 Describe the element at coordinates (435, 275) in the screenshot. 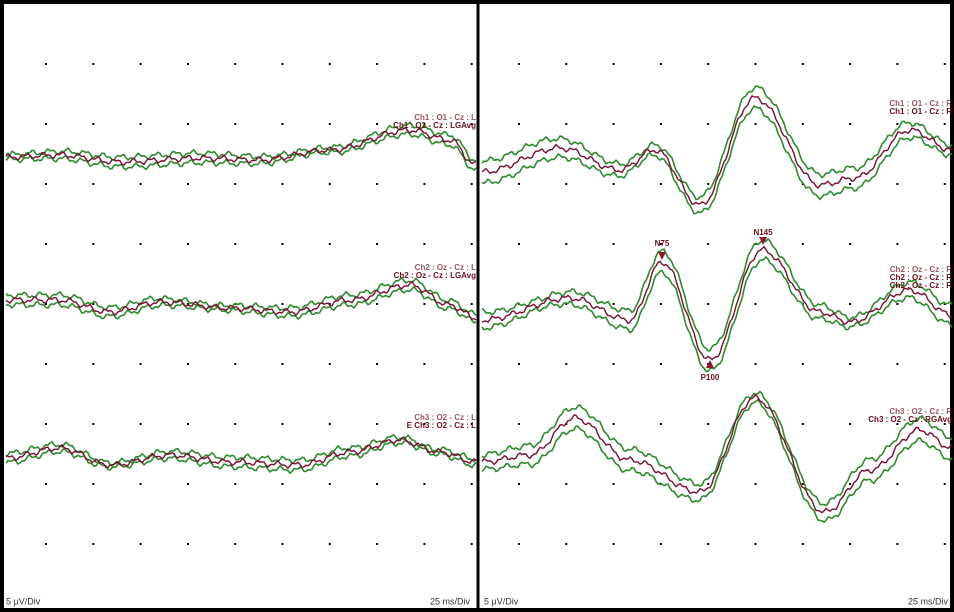

I see `channel-label: Ch2 : Oz - Cz : LGAvg` at that location.